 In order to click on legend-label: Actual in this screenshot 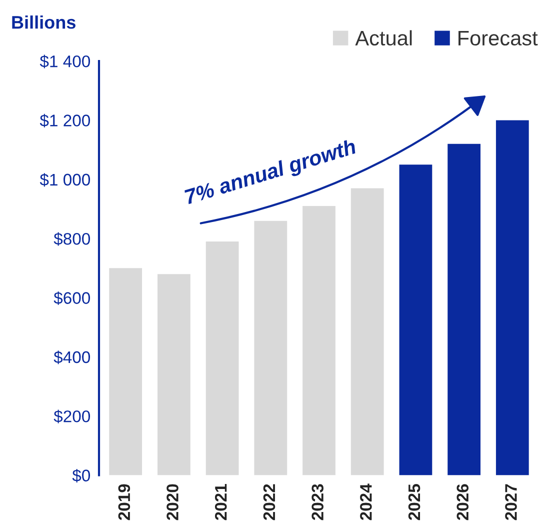, I will do `click(383, 38)`.